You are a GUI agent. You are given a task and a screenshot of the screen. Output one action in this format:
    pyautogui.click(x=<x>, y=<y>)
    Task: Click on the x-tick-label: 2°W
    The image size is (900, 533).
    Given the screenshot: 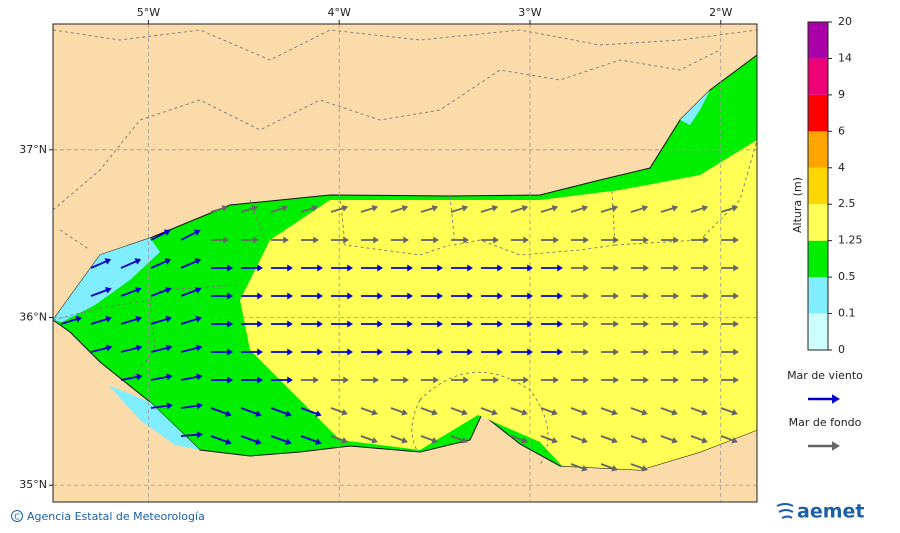 What is the action you would take?
    pyautogui.click(x=720, y=12)
    